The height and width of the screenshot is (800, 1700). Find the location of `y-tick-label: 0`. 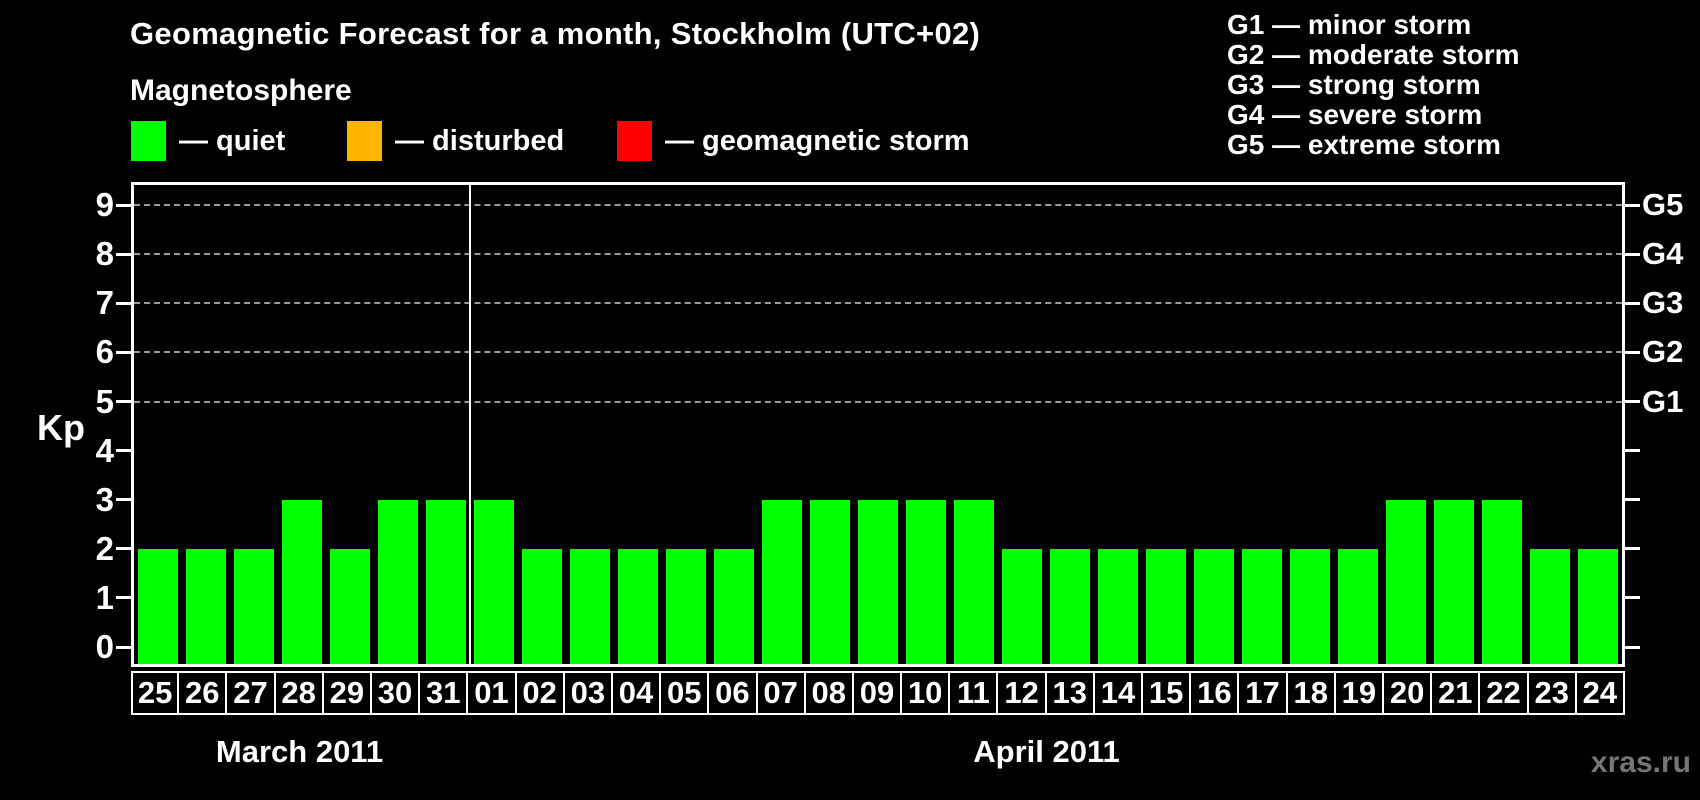

y-tick-label: 0 is located at coordinates (104, 646).